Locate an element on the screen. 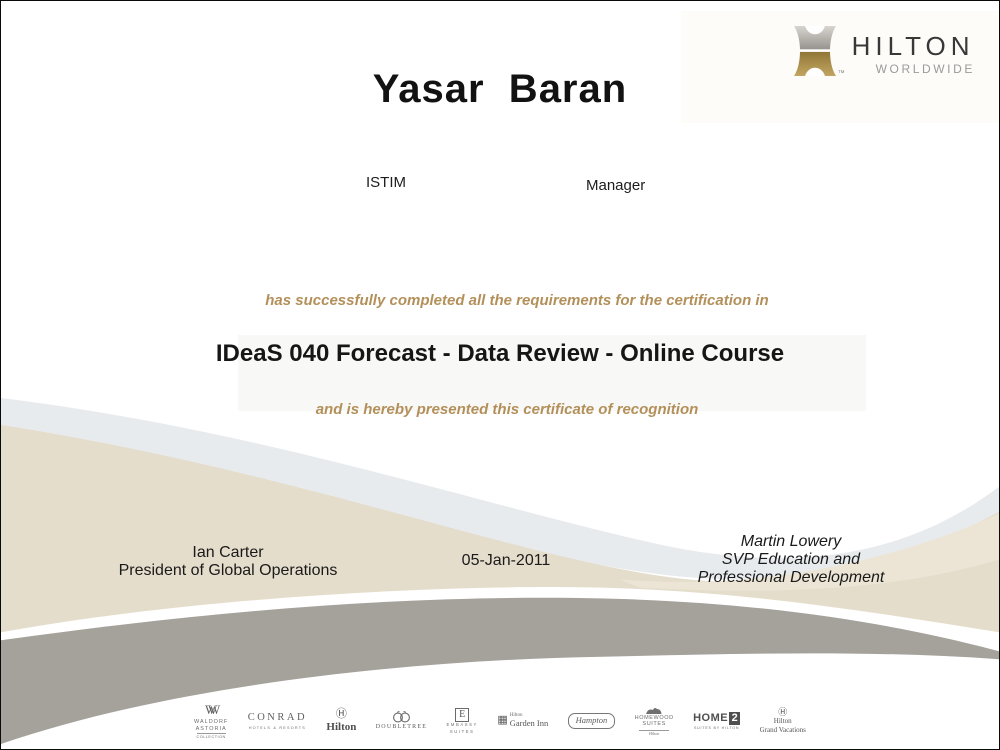  brand-logo-homewood-suites: HOMEWOOD SUITES Hilton is located at coordinates (654, 721).